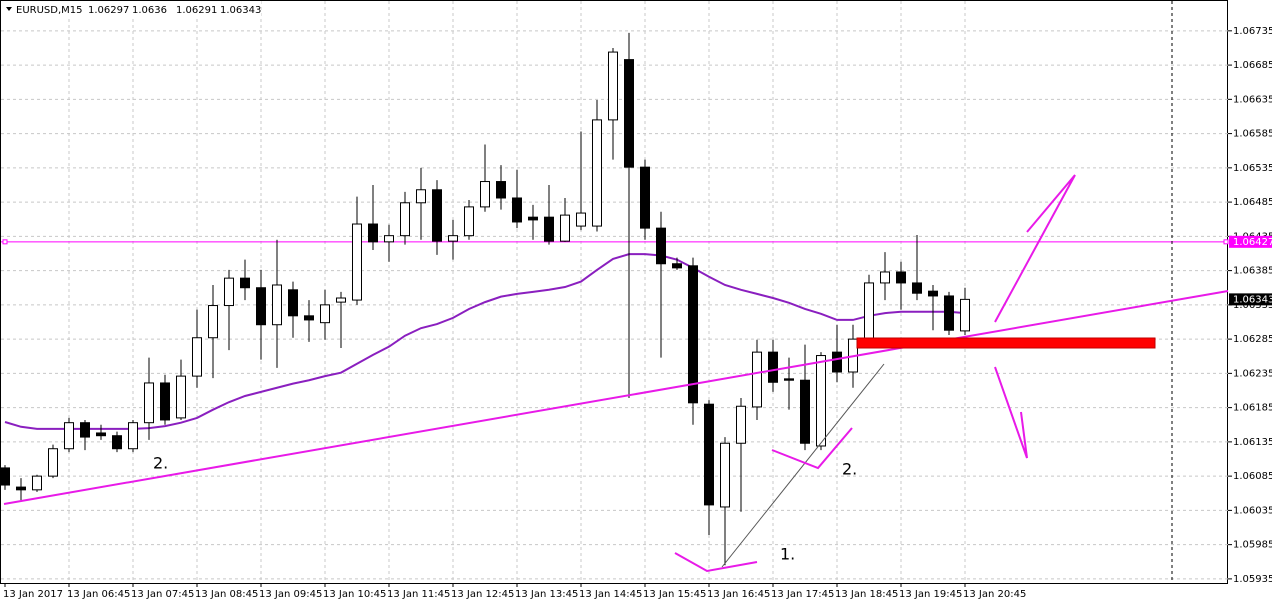 The width and height of the screenshot is (1272, 605). Describe the element at coordinates (994, 594) in the screenshot. I see `x-tick-label: 13 Jan 20:45` at that location.